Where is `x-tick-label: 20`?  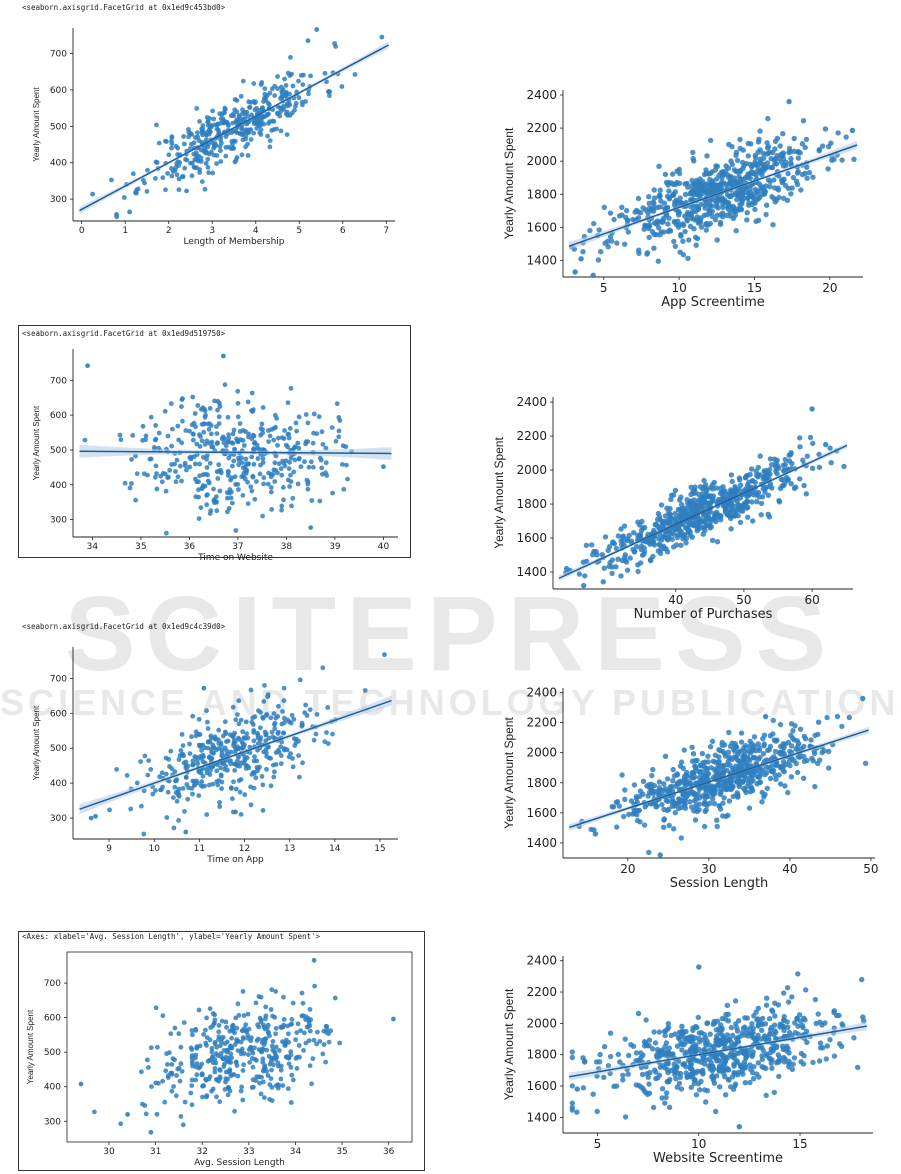
x-tick-label: 20 is located at coordinates (829, 288).